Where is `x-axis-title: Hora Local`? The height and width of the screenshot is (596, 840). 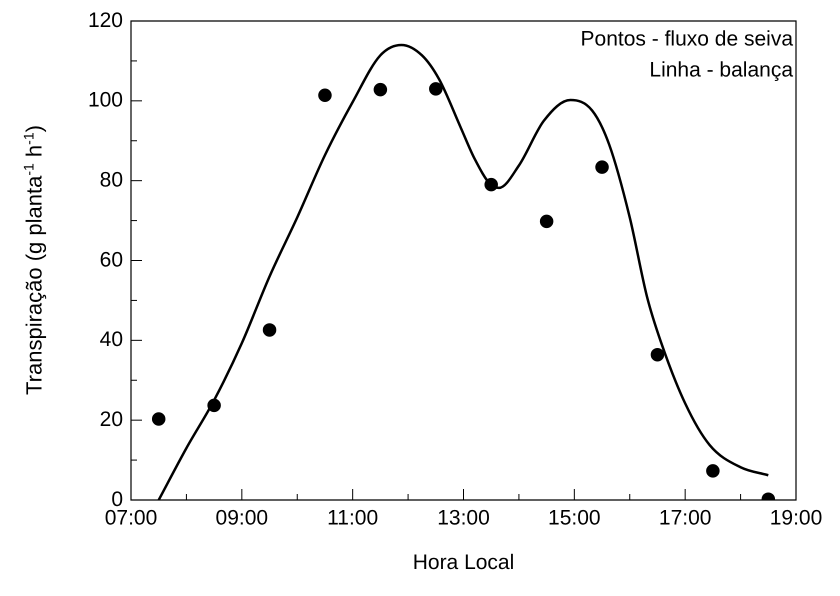
x-axis-title: Hora Local is located at coordinates (463, 562).